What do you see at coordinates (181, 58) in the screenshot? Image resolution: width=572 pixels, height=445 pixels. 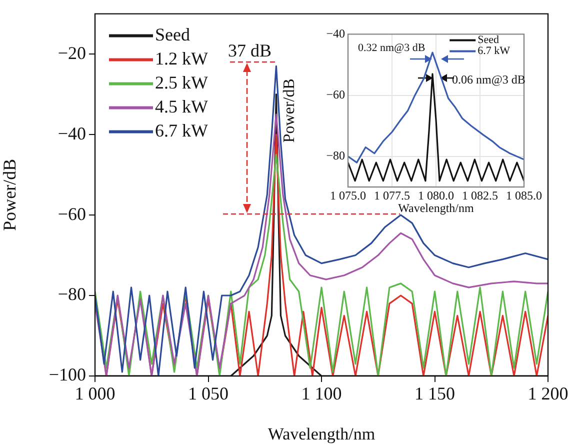 I see `legend-label: 1.2 kW` at bounding box center [181, 58].